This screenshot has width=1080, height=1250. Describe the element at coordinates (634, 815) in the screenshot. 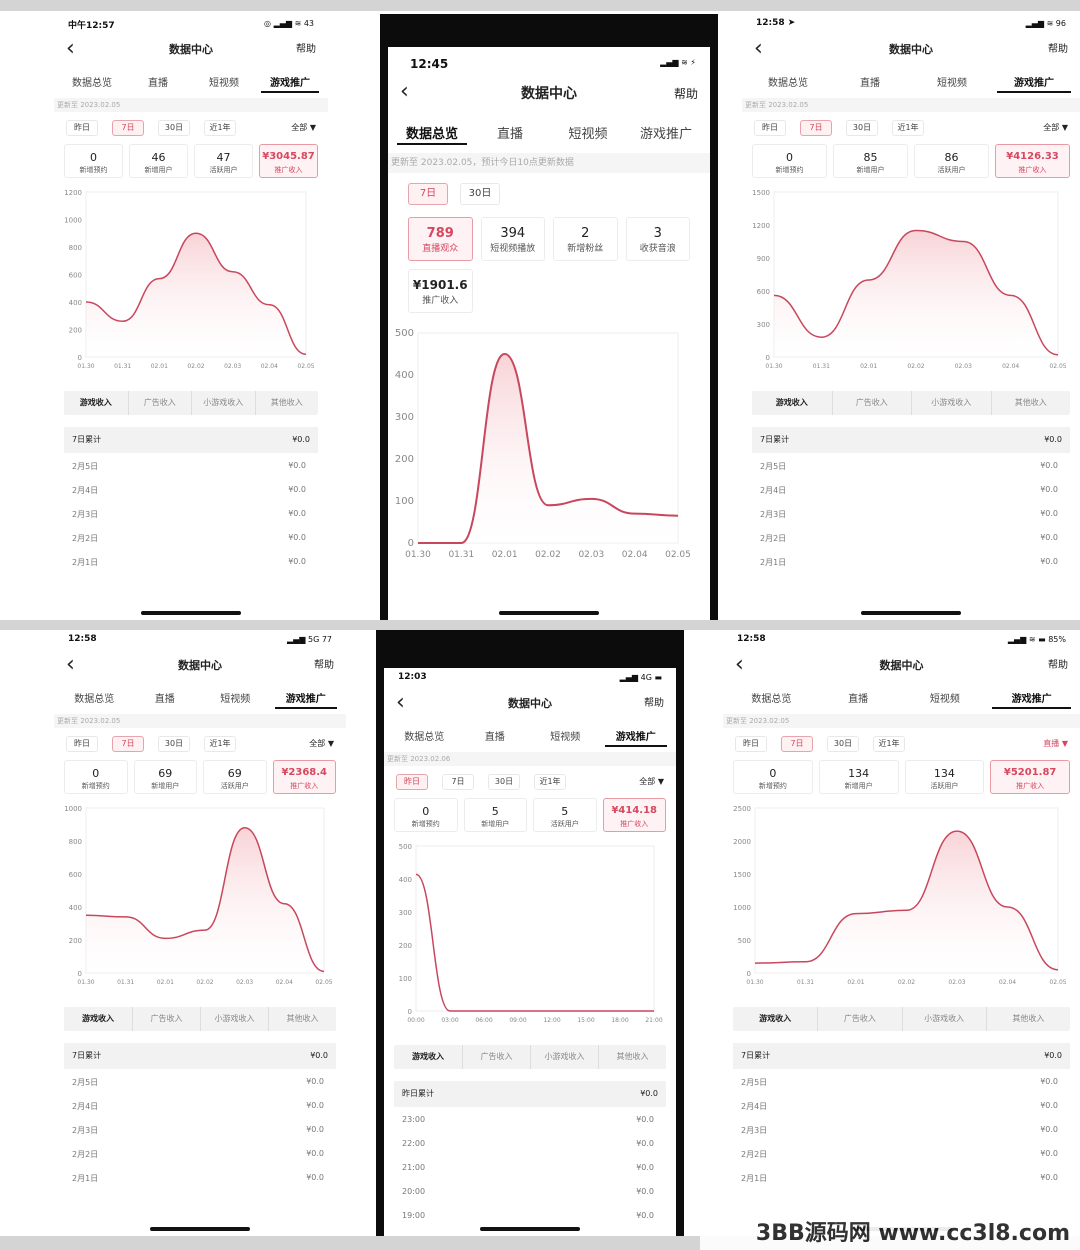

I see `metric-card-4: ¥414.18 推广收入` at that location.